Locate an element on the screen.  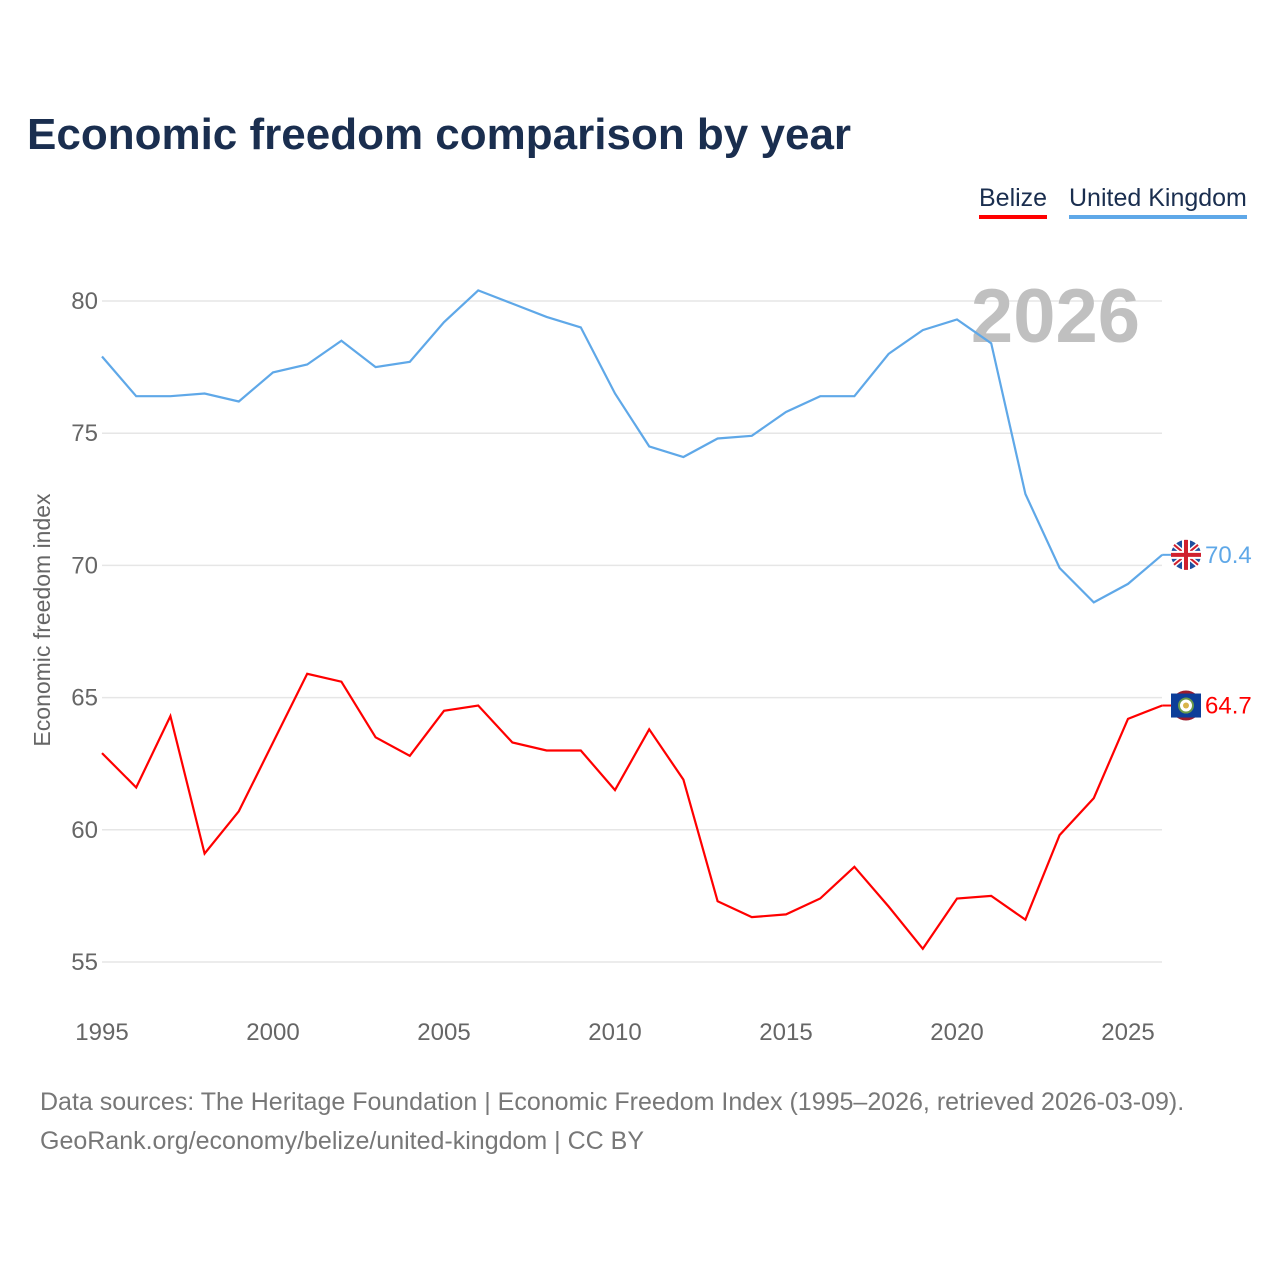
end-value-label: 64.7 is located at coordinates (1228, 706).